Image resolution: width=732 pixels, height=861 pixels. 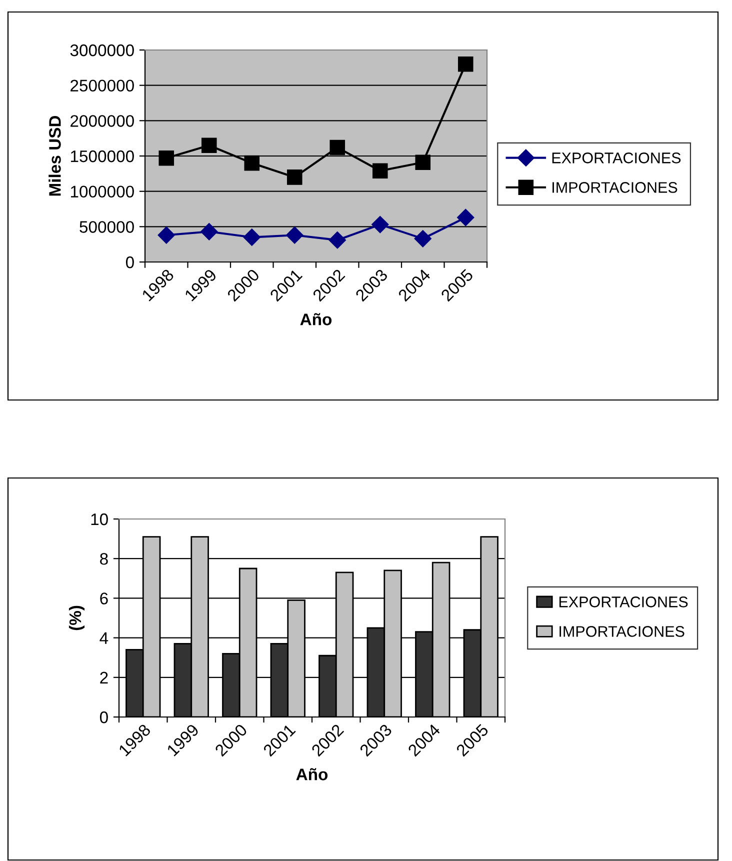 I want to click on y-tick-label: 4, so click(x=104, y=638).